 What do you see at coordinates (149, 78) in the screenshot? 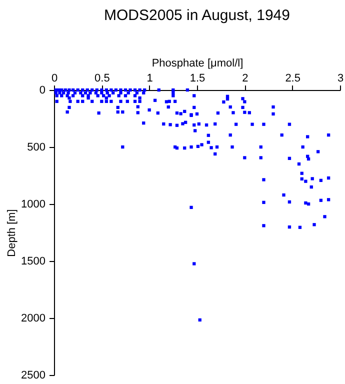
I see `x-tick-label: 1` at bounding box center [149, 78].